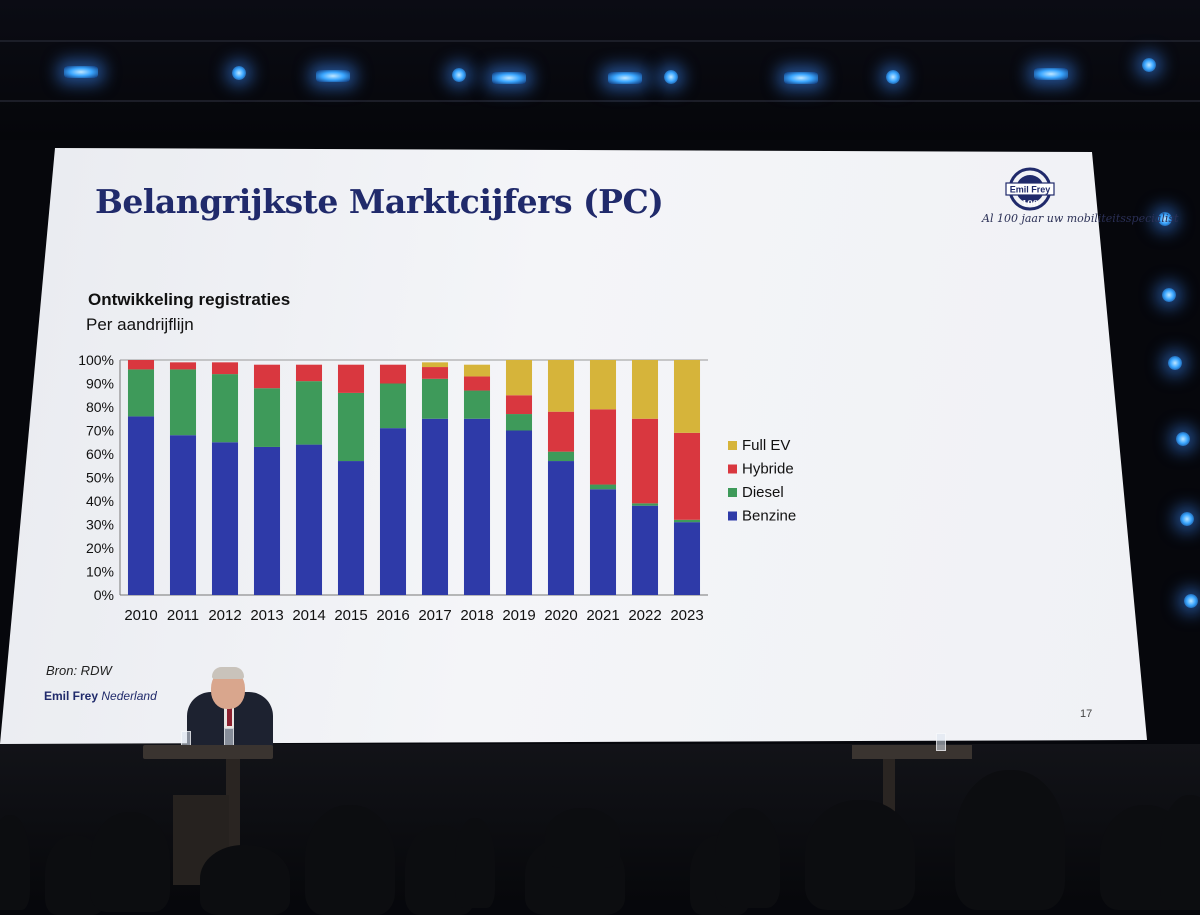 The image size is (1200, 915). I want to click on chart-title: Ontwikkeling registraties, so click(189, 299).